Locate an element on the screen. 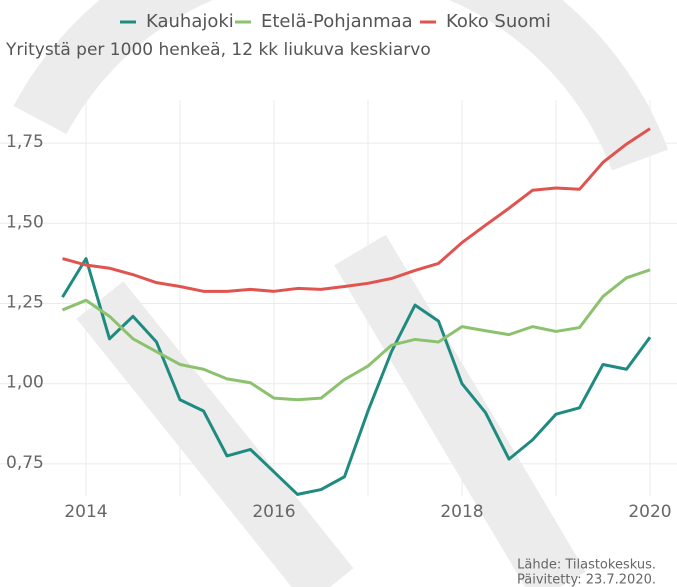  y-tick-label: 1,50 is located at coordinates (25, 222).